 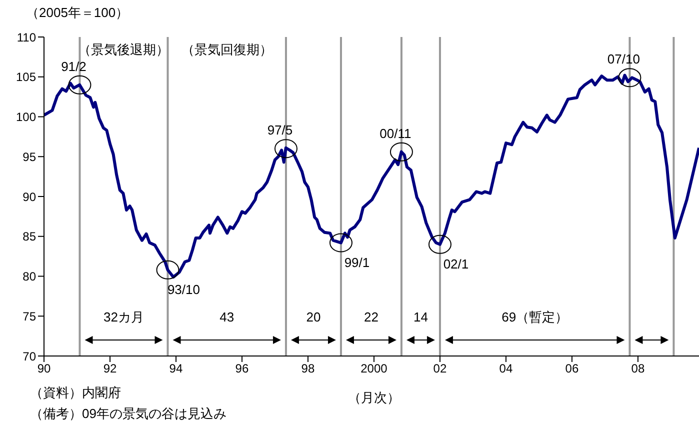 I want to click on annotation: 00/11, so click(x=396, y=133).